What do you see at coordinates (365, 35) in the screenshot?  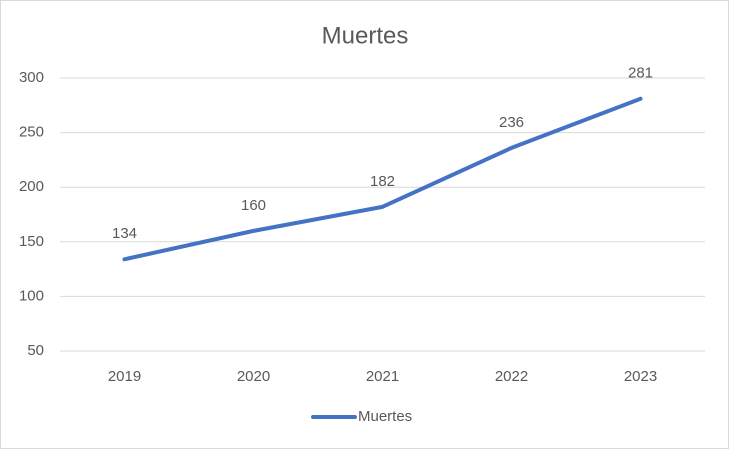 I see `chart-title: Muertes` at bounding box center [365, 35].